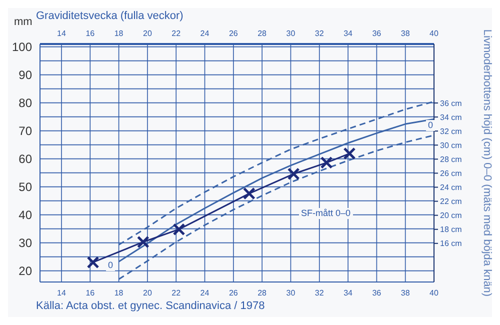 The height and width of the screenshot is (325, 500). What do you see at coordinates (177, 33) in the screenshot?
I see `x-tick-label: 22` at bounding box center [177, 33].